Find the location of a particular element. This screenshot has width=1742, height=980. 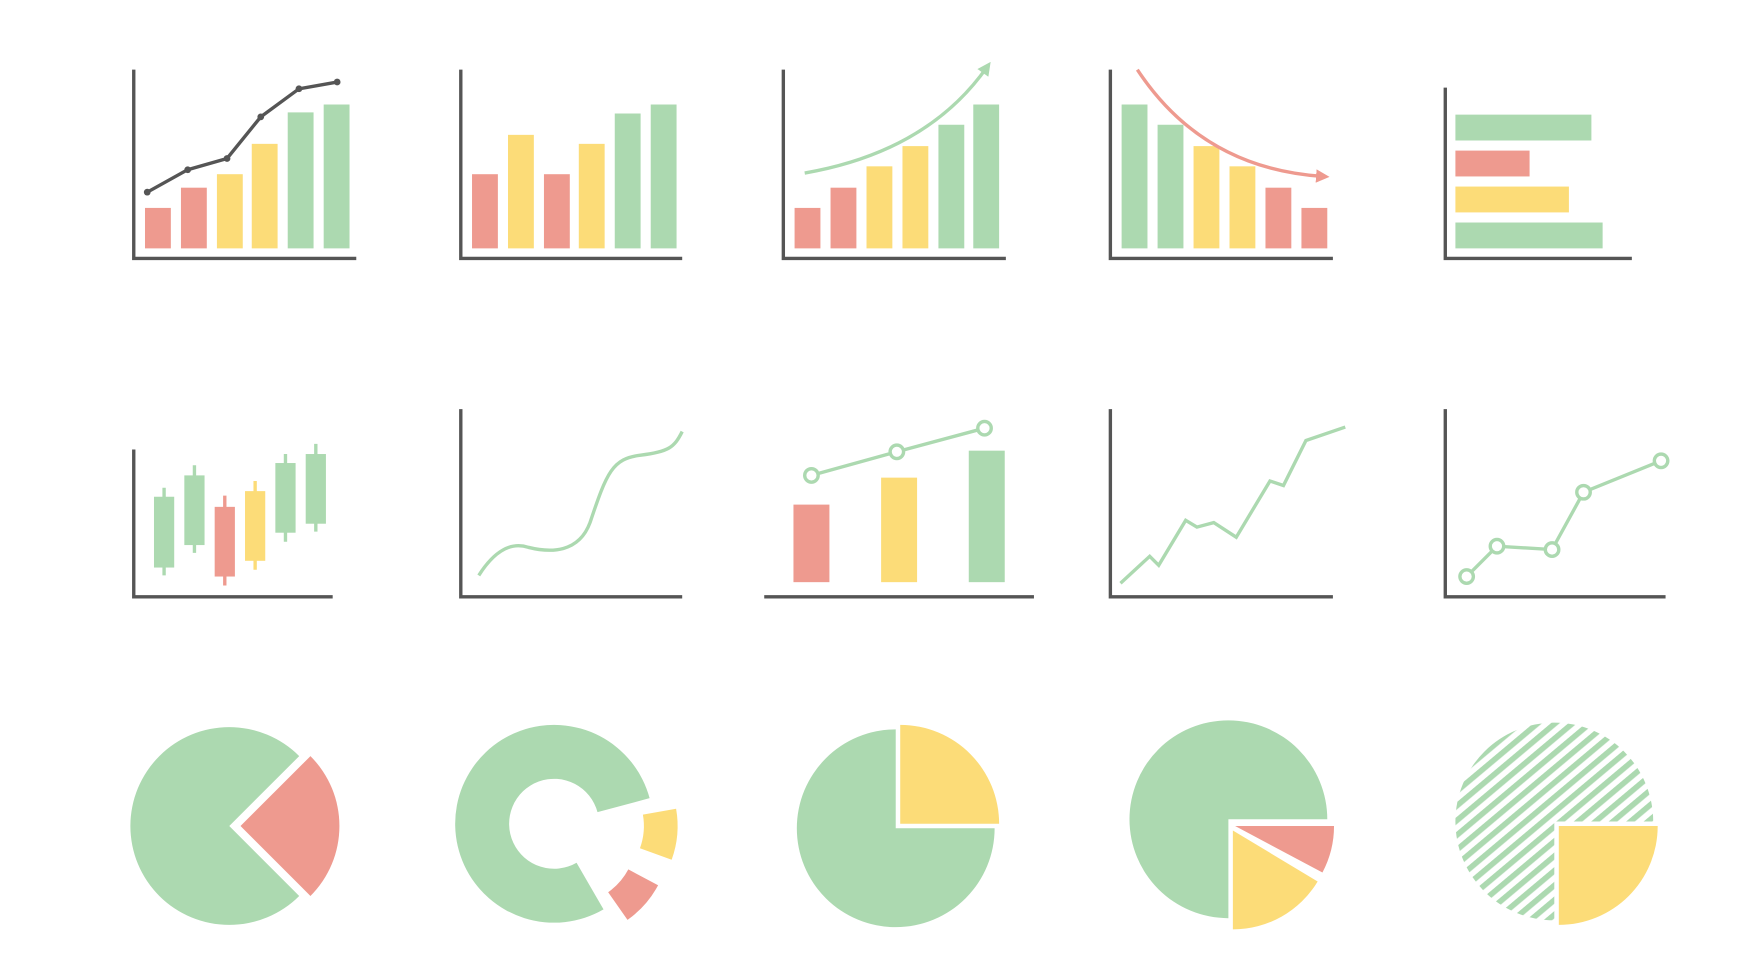

bar-chart-with-trend-line-icon is located at coordinates (244, 165).